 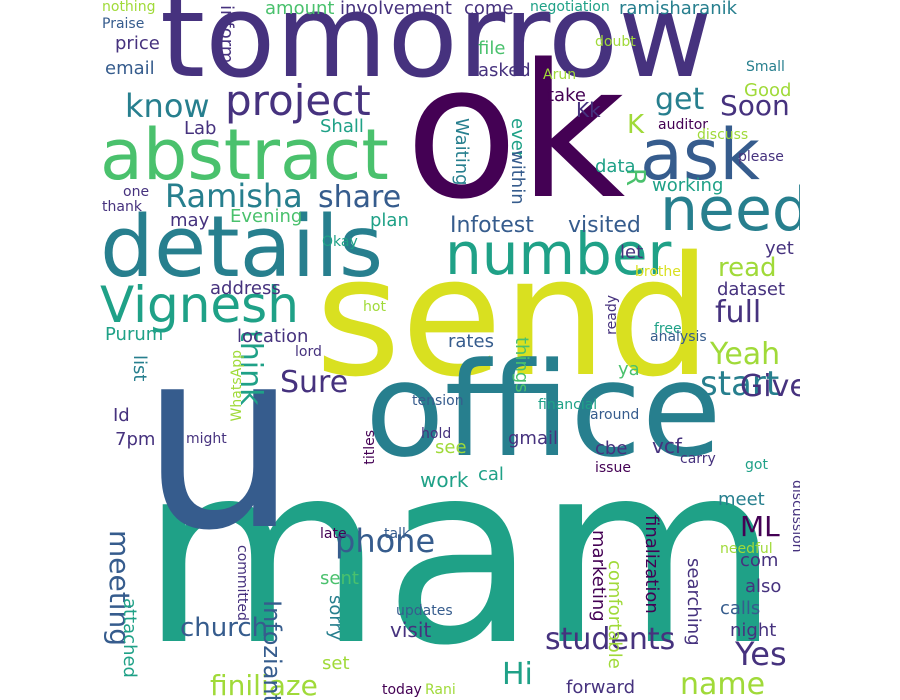 I want to click on cloud-word: finalization, so click(x=651, y=564).